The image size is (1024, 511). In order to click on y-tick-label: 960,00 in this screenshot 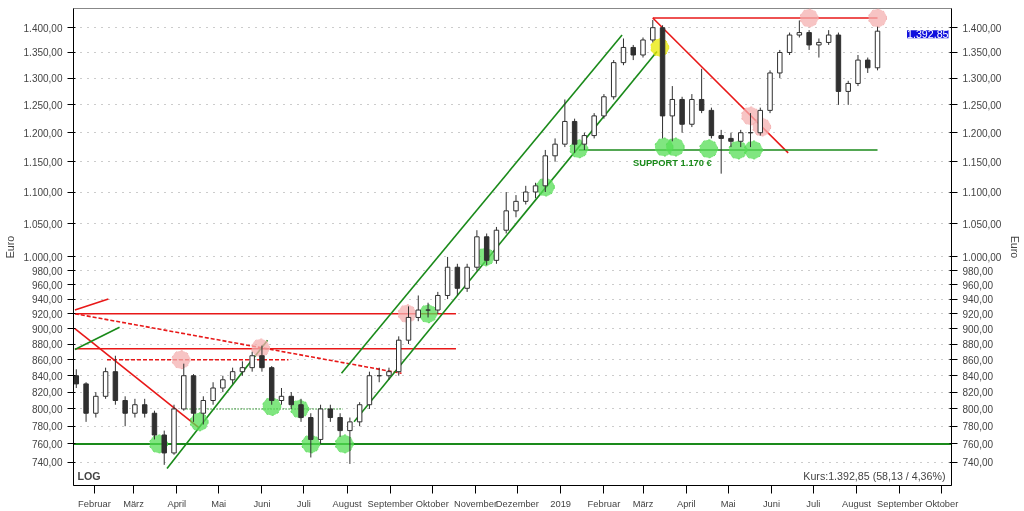, I will do `click(47, 285)`.